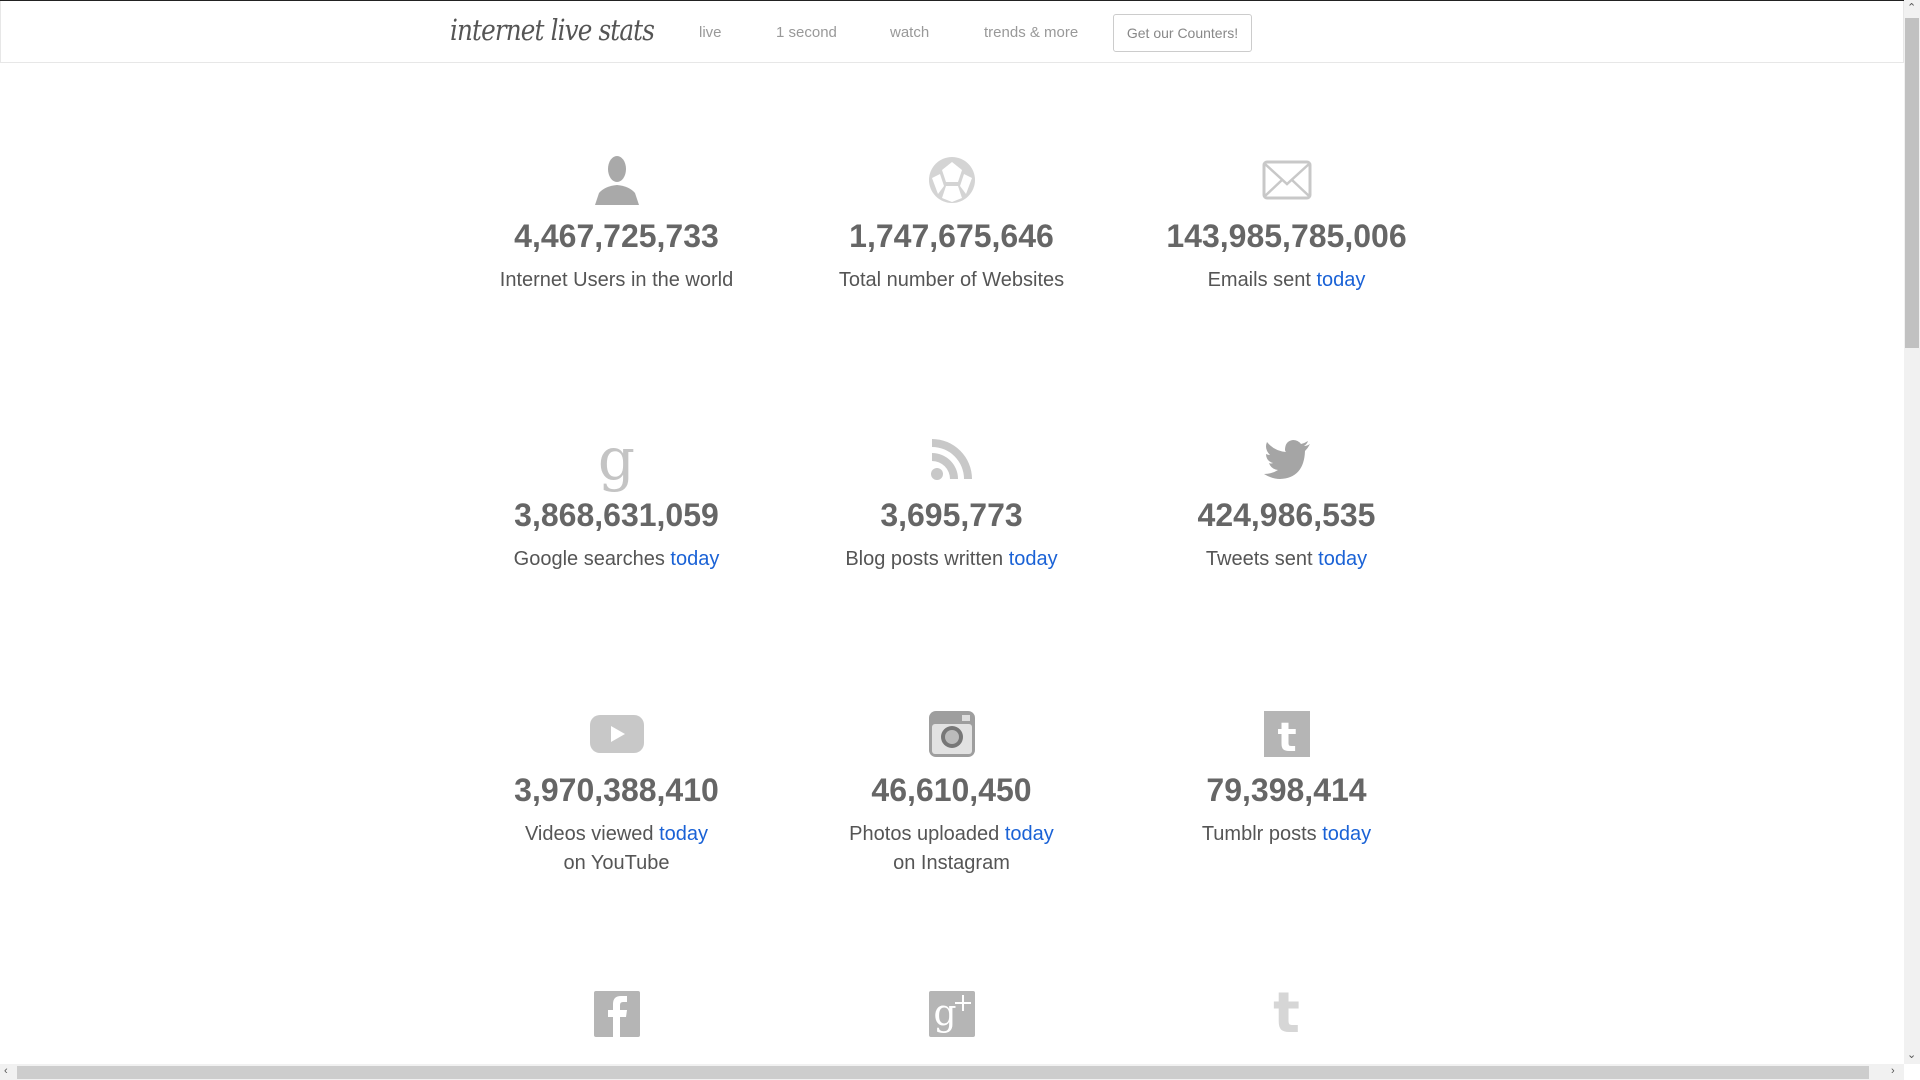 The image size is (1920, 1080). What do you see at coordinates (1912, 183) in the screenshot?
I see `vertical-scrollbar-thumb` at bounding box center [1912, 183].